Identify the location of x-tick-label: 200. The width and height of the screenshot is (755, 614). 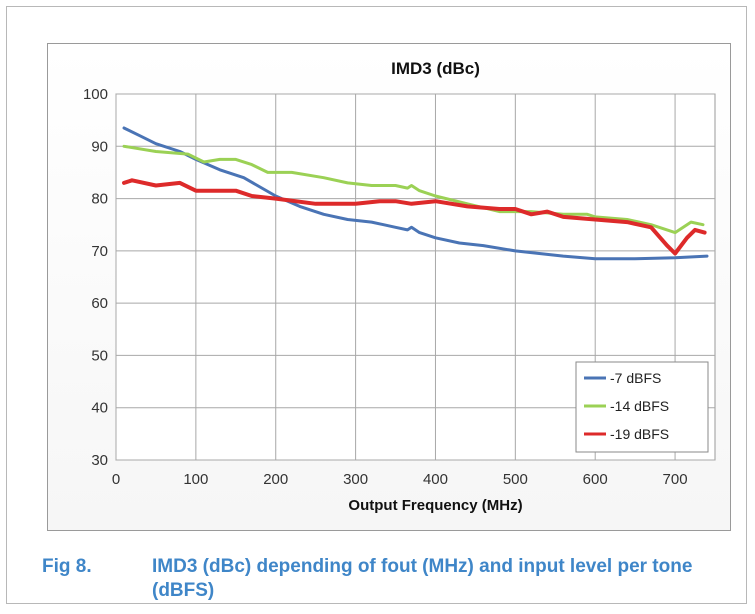
(275, 479).